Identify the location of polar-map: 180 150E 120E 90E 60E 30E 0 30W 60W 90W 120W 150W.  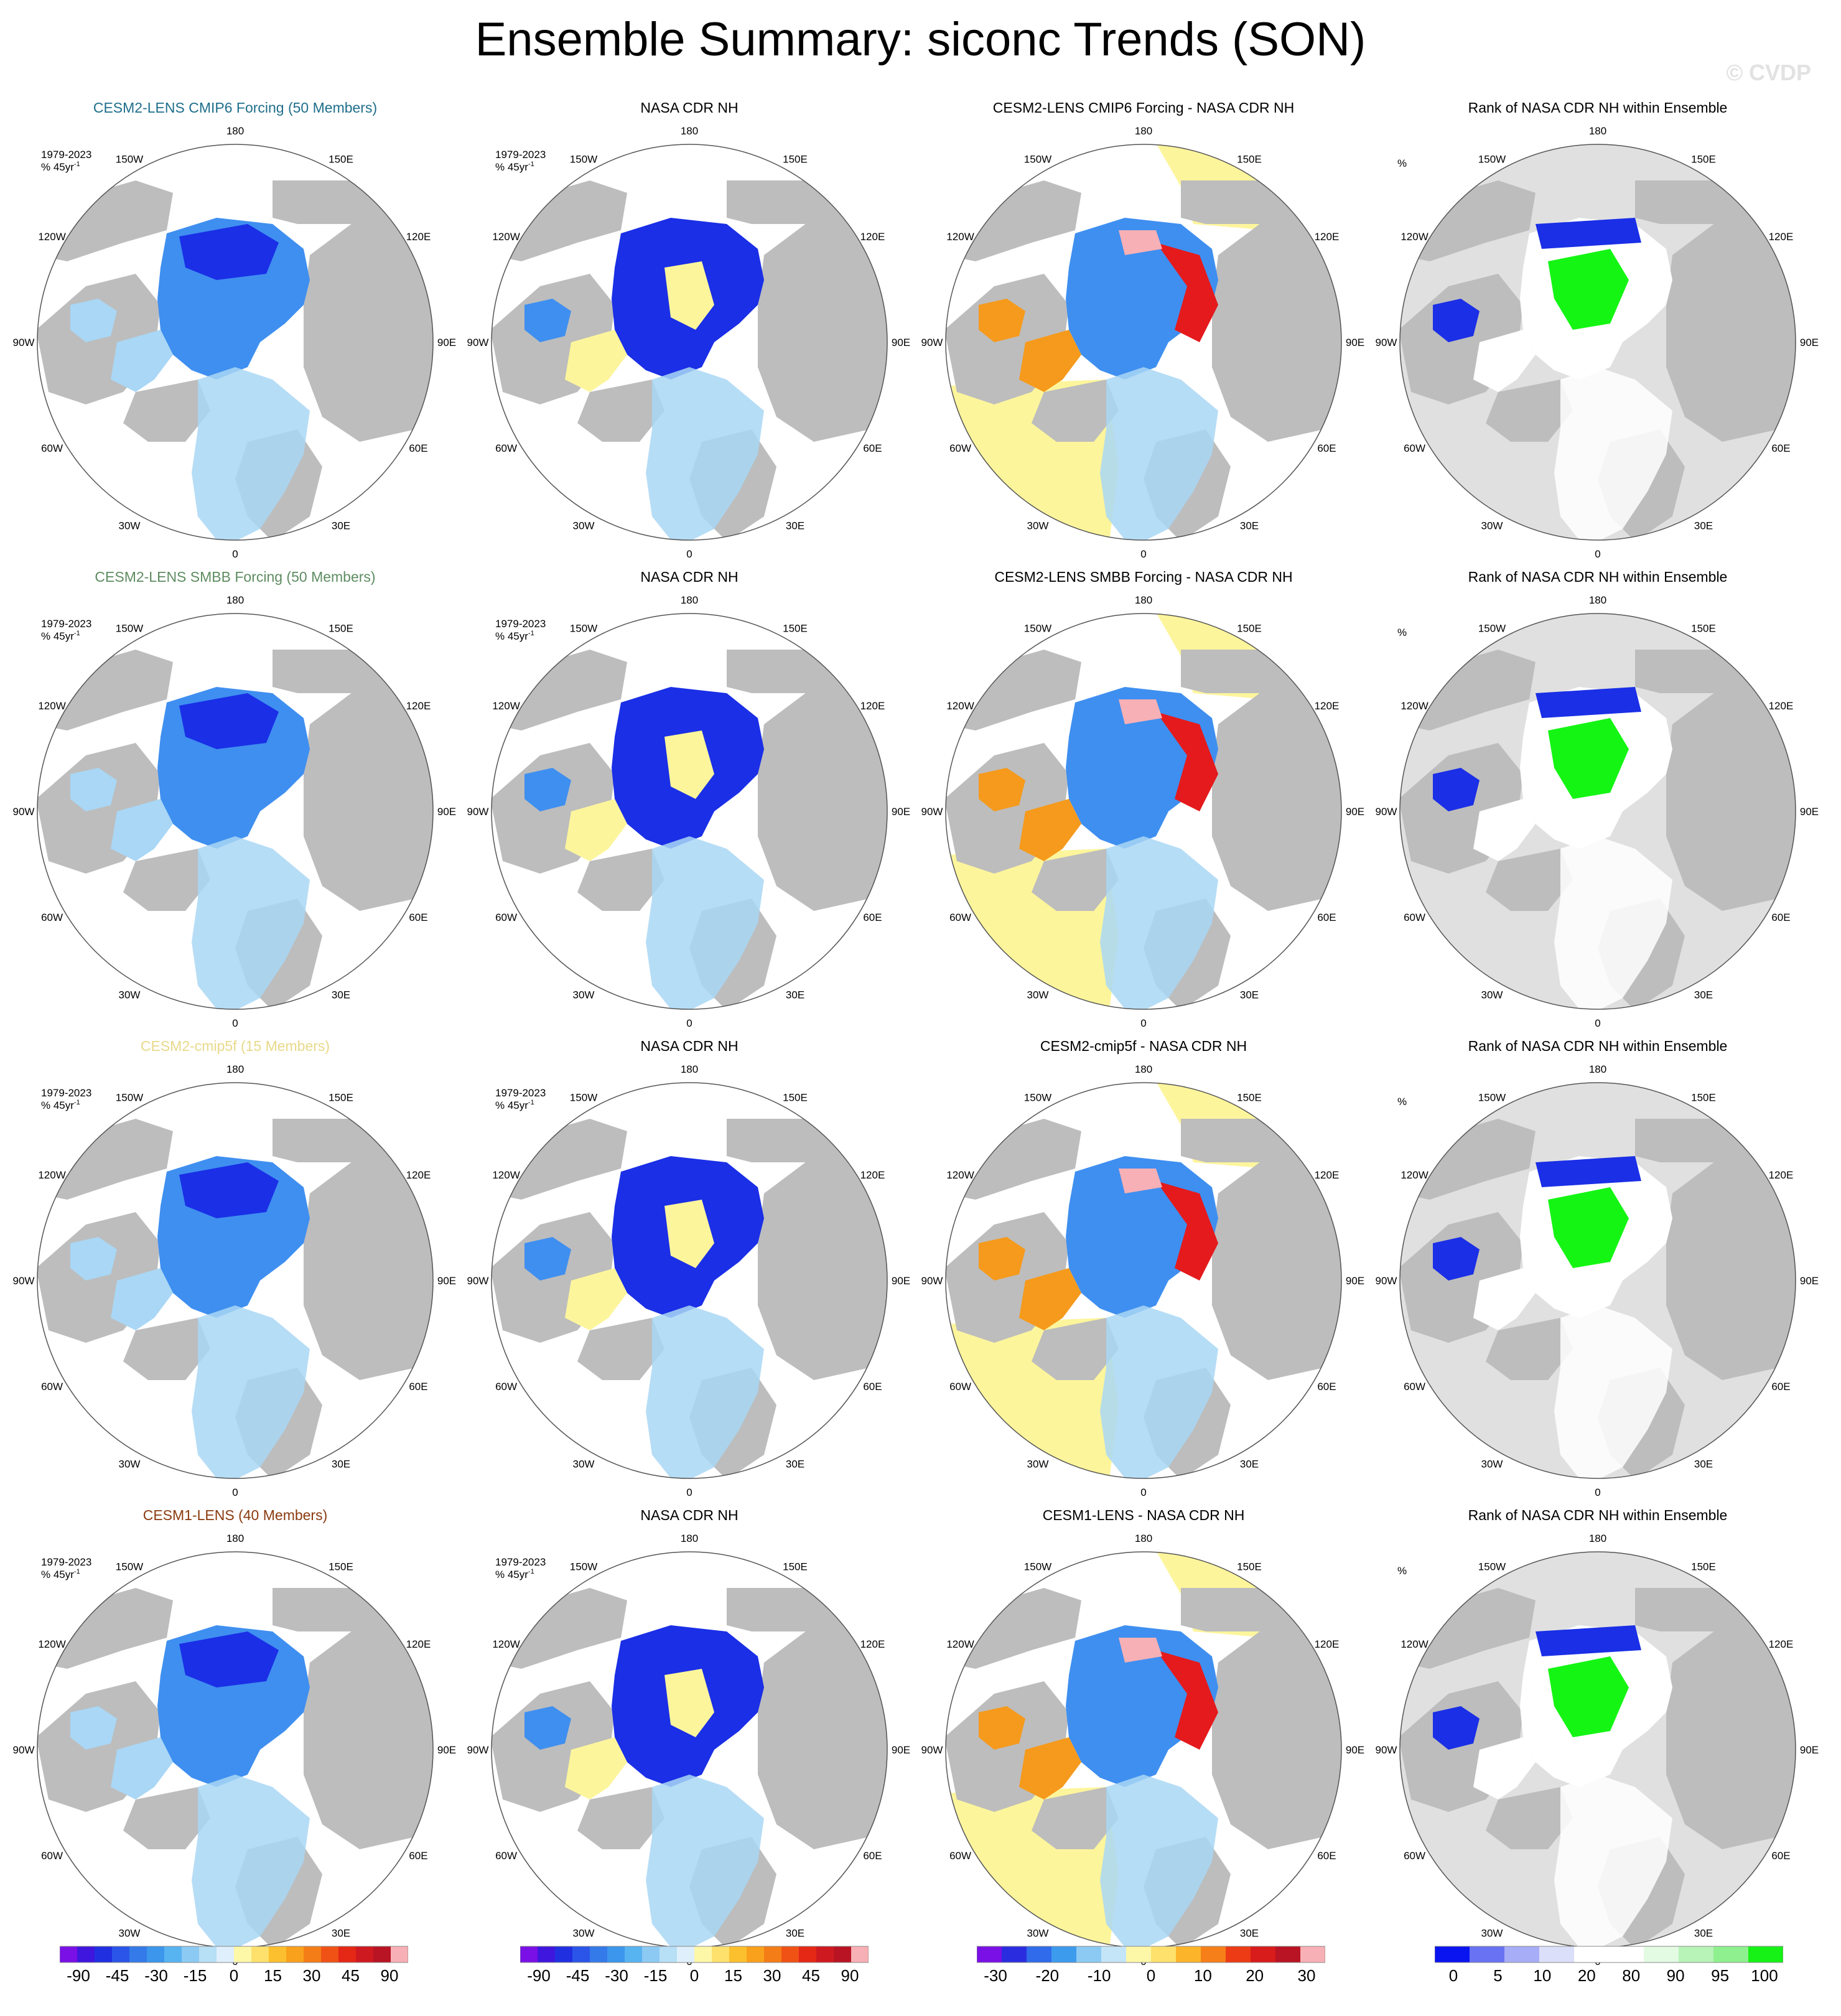
(1143, 812).